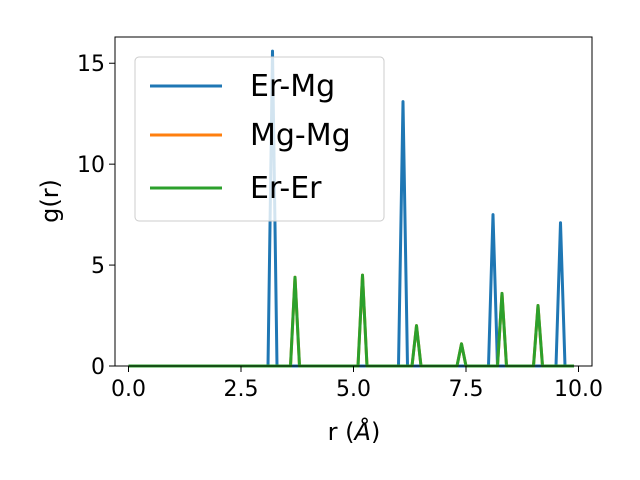 This screenshot has width=640, height=480. Describe the element at coordinates (362, 431) in the screenshot. I see `x-axis-label-unit: Å` at that location.